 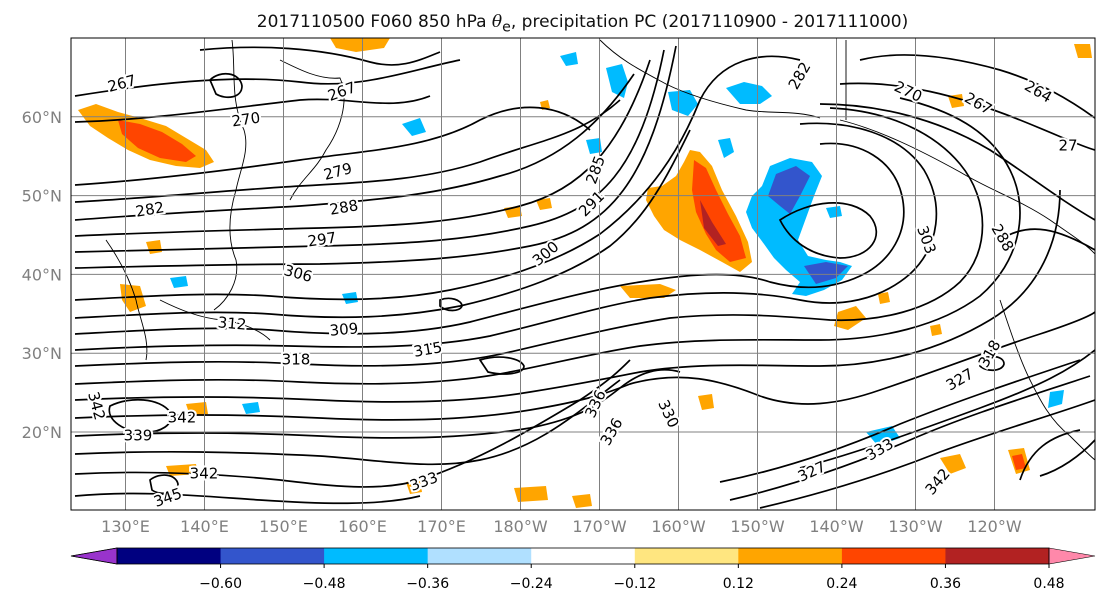 I want to click on longitude-label: 120°W, so click(x=994, y=526).